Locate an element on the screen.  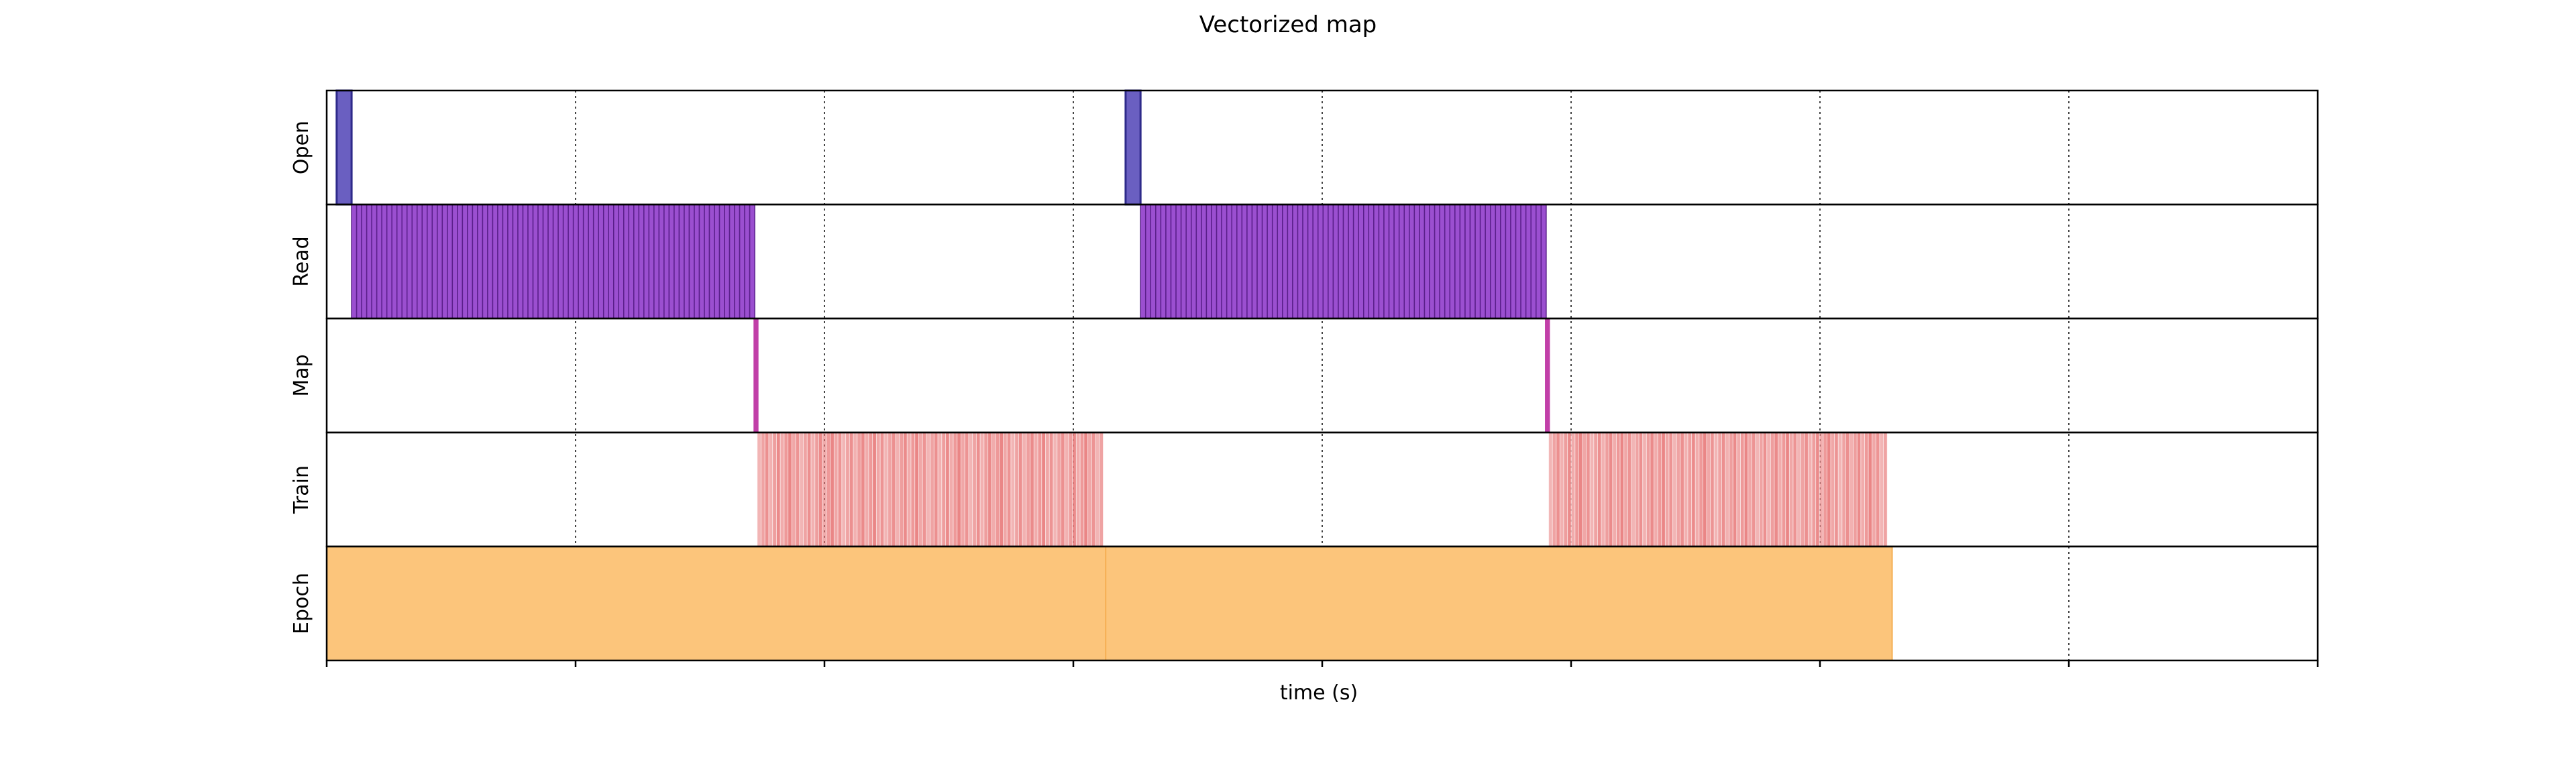
row-frame-train is located at coordinates (1322, 490).